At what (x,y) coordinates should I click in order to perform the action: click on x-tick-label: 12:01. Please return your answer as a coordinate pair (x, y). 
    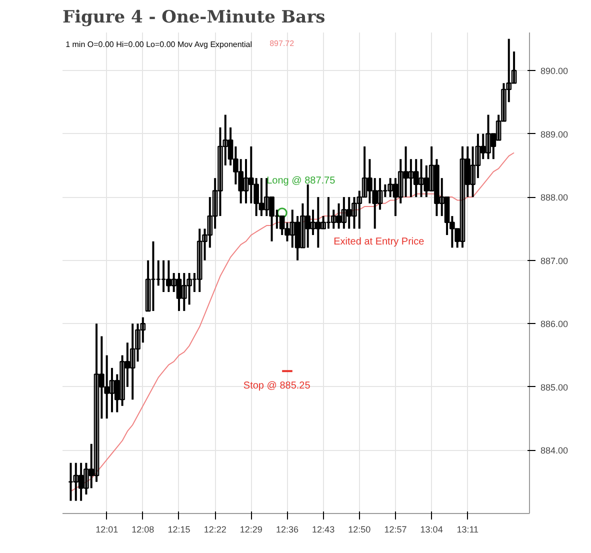
    Looking at the image, I should click on (107, 529).